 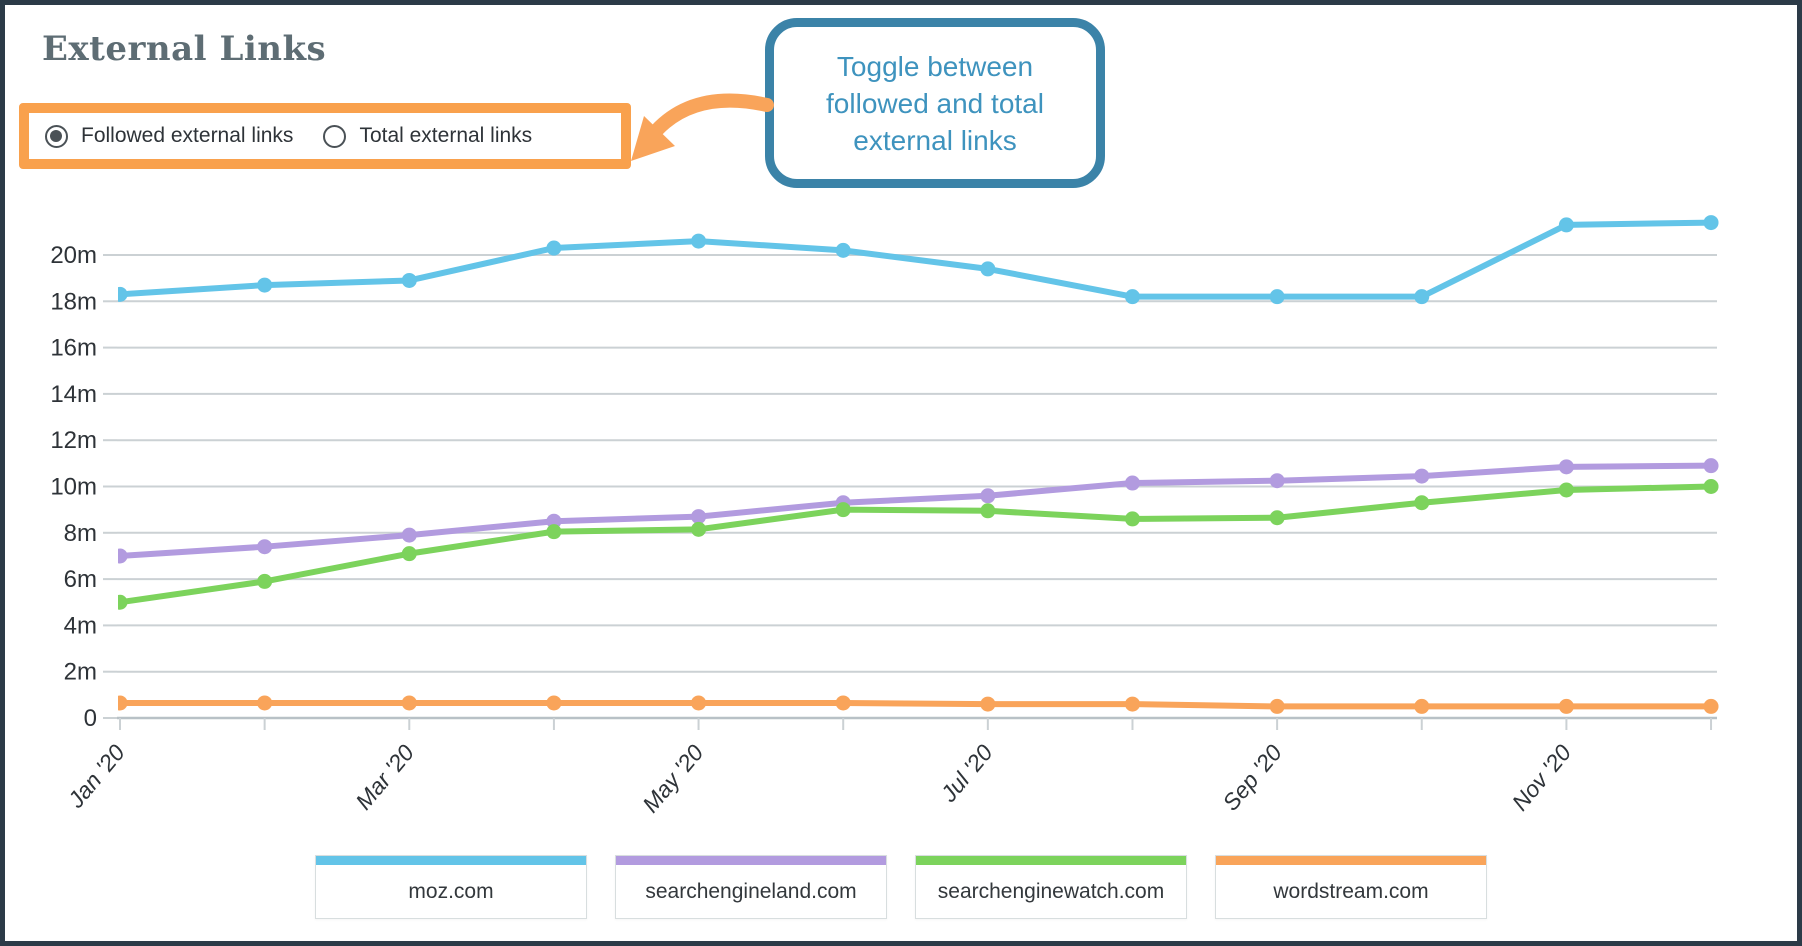 I want to click on radio-selected-icon, so click(x=56, y=136).